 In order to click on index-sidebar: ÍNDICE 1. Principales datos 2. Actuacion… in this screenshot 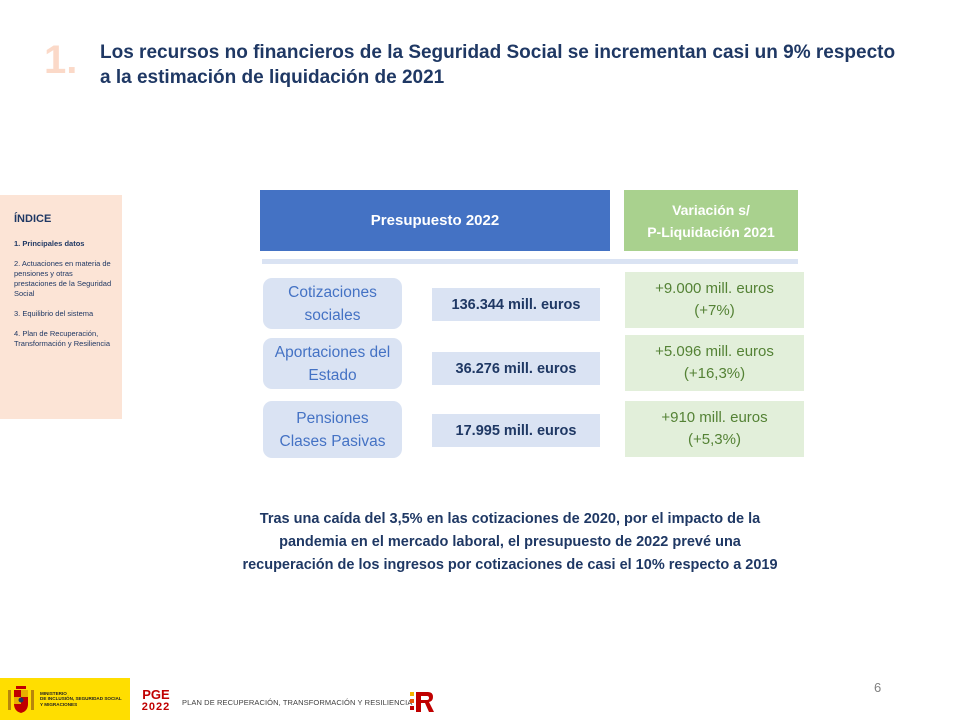, I will do `click(61, 307)`.